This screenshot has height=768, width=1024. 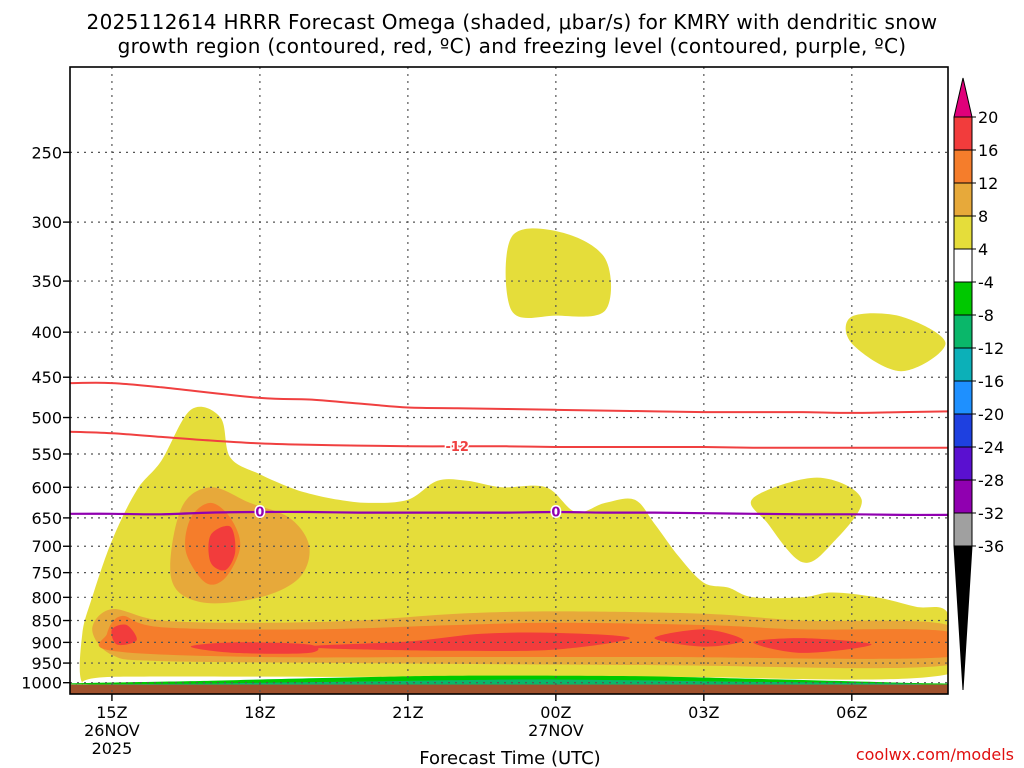 I want to click on colorbar-label-5: -4, so click(x=986, y=282).